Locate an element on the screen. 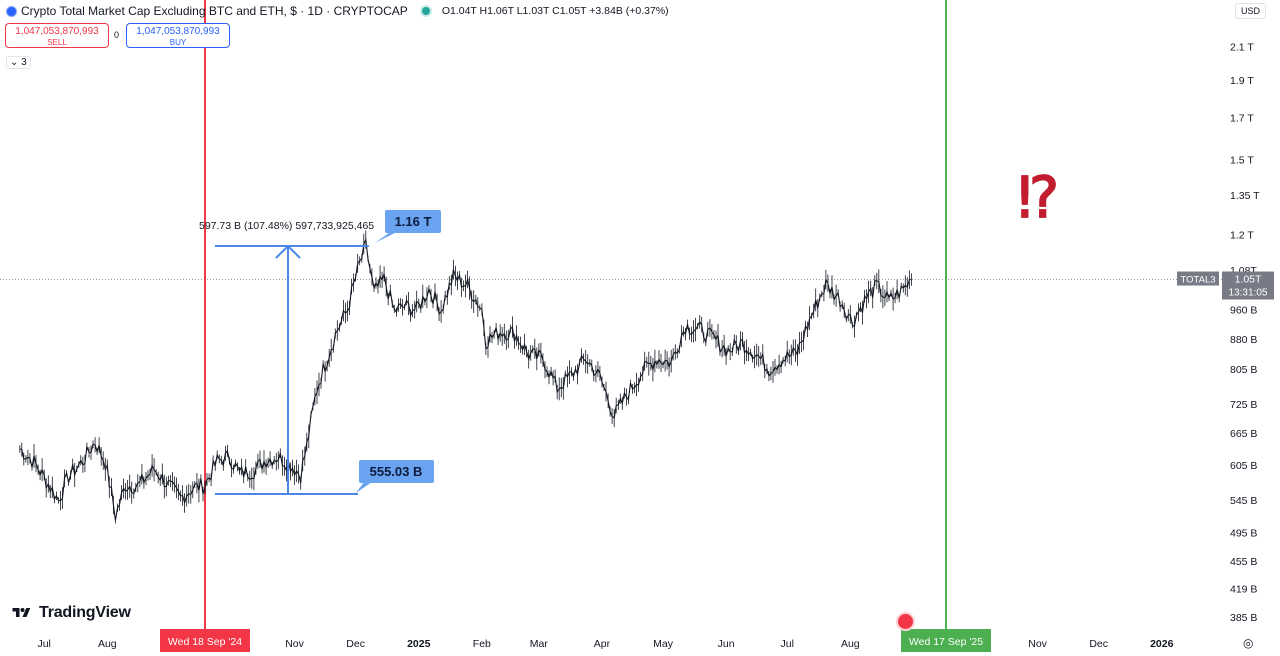  interrobang-annotation: ⁉ is located at coordinates (1038, 197).